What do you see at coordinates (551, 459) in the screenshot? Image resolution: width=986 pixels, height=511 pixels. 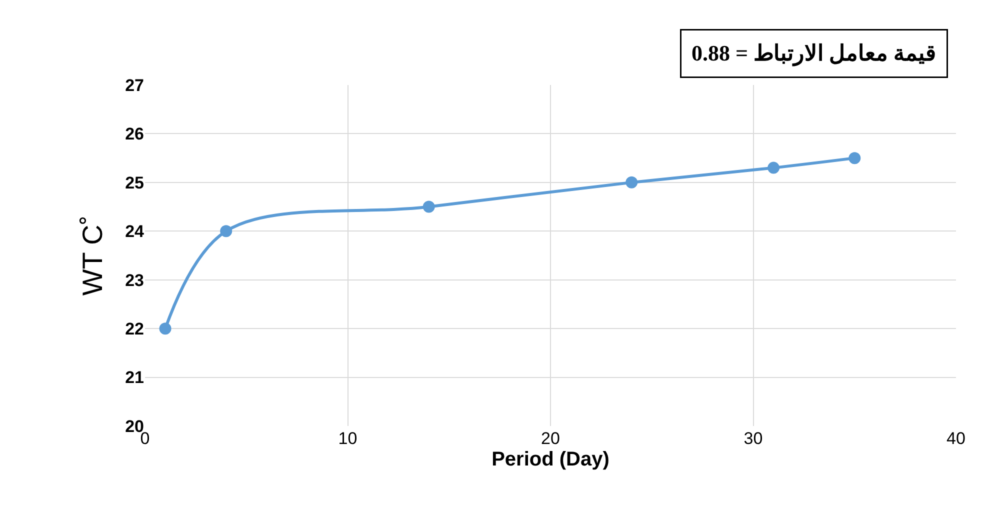 I see `x-axis-title: Period (Day)` at bounding box center [551, 459].